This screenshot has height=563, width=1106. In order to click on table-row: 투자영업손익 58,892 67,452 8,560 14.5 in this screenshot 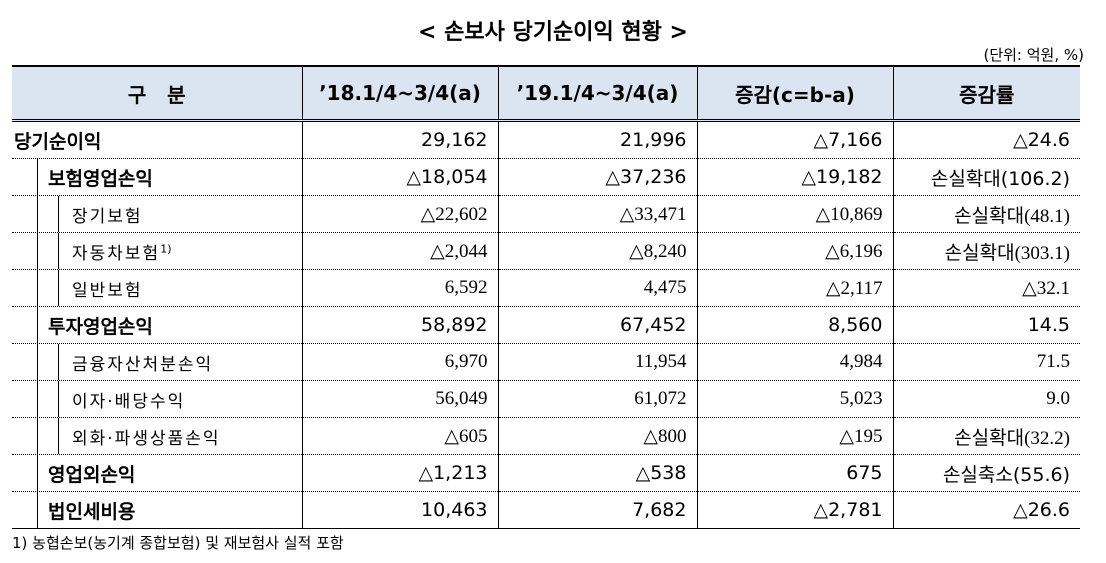, I will do `click(546, 325)`.